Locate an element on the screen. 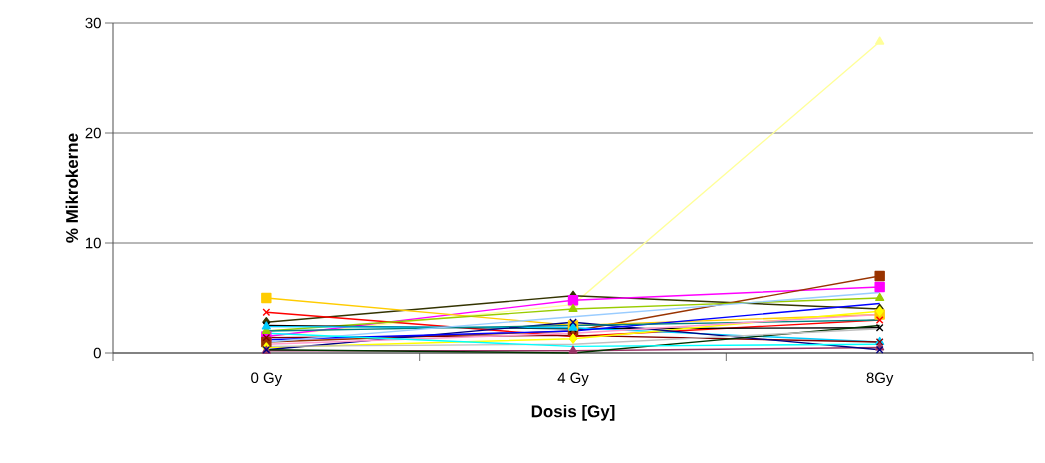 This screenshot has width=1045, height=463. y-axis-title: % Mikrokerne is located at coordinates (72, 188).